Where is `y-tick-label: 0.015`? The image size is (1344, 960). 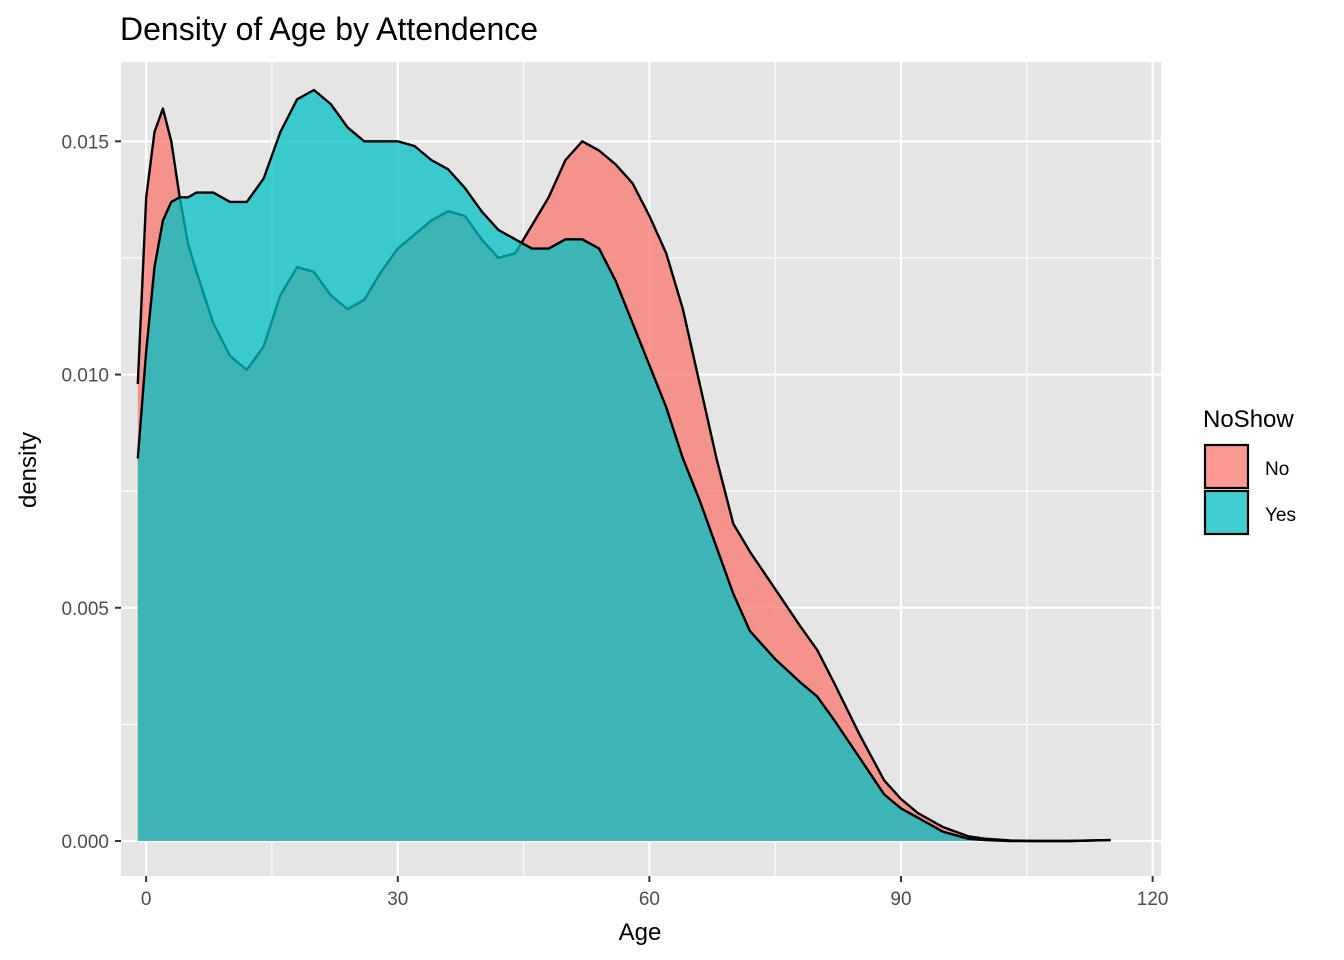 y-tick-label: 0.015 is located at coordinates (85, 142).